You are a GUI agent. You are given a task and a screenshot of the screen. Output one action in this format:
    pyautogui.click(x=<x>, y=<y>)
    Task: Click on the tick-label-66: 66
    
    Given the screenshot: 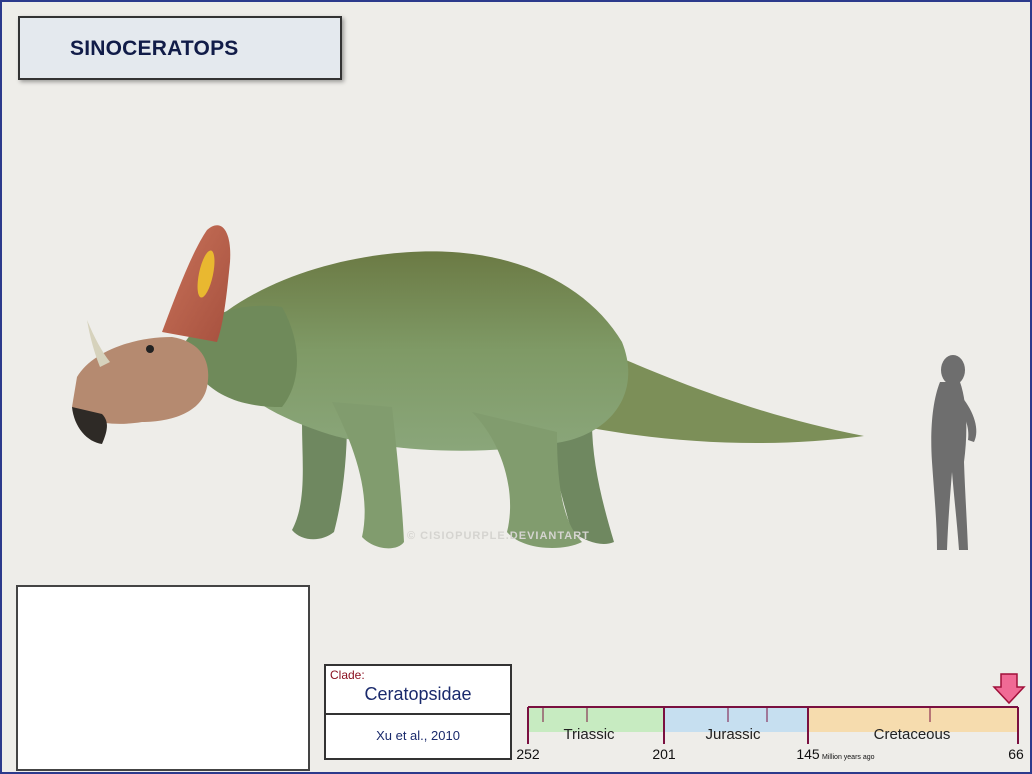 What is the action you would take?
    pyautogui.click(x=1016, y=754)
    